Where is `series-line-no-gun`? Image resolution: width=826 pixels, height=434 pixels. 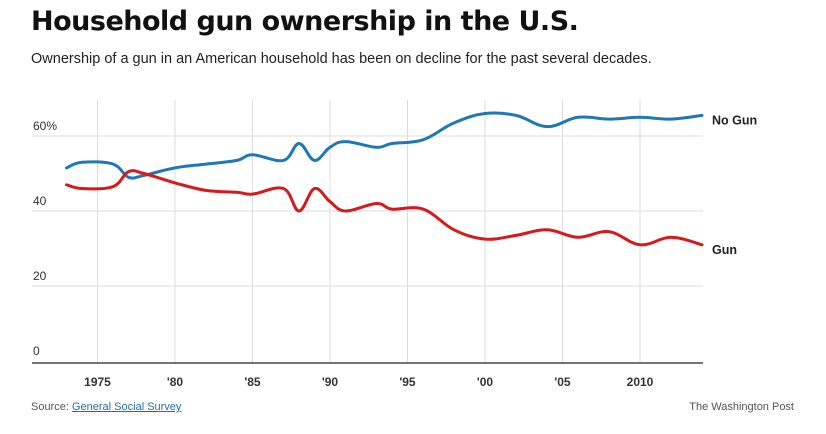
series-line-no-gun is located at coordinates (384, 145).